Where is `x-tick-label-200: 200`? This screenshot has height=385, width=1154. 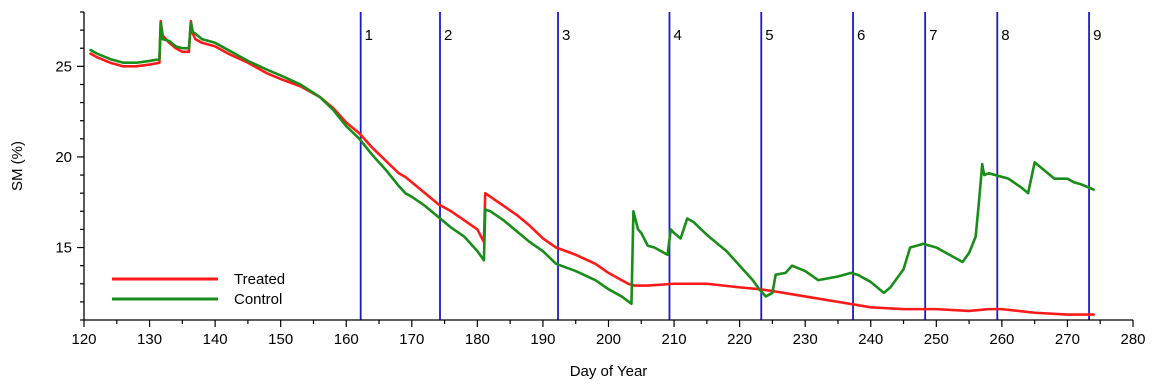 x-tick-label-200: 200 is located at coordinates (608, 339).